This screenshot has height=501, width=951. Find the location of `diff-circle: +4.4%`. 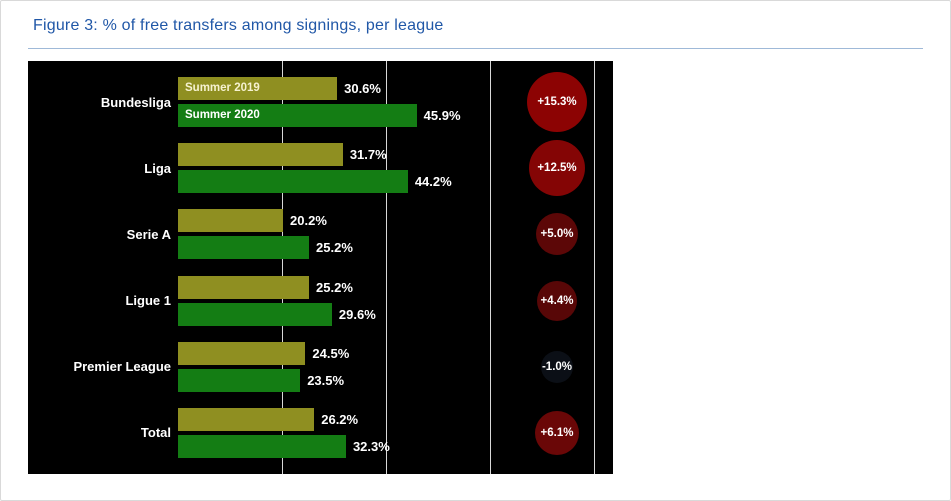

diff-circle: +4.4% is located at coordinates (557, 300).